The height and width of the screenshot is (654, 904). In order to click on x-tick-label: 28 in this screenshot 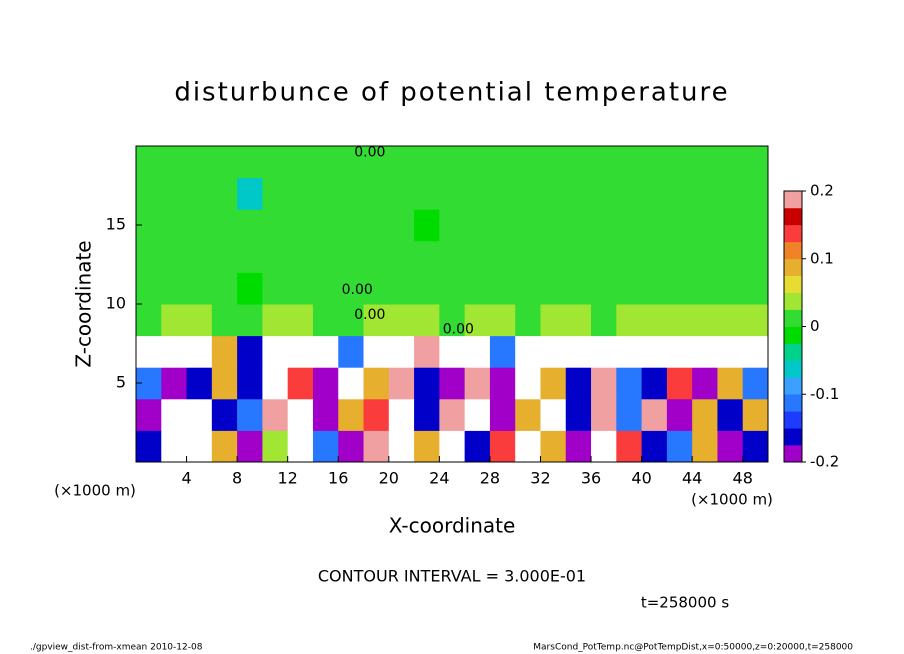, I will do `click(490, 478)`.